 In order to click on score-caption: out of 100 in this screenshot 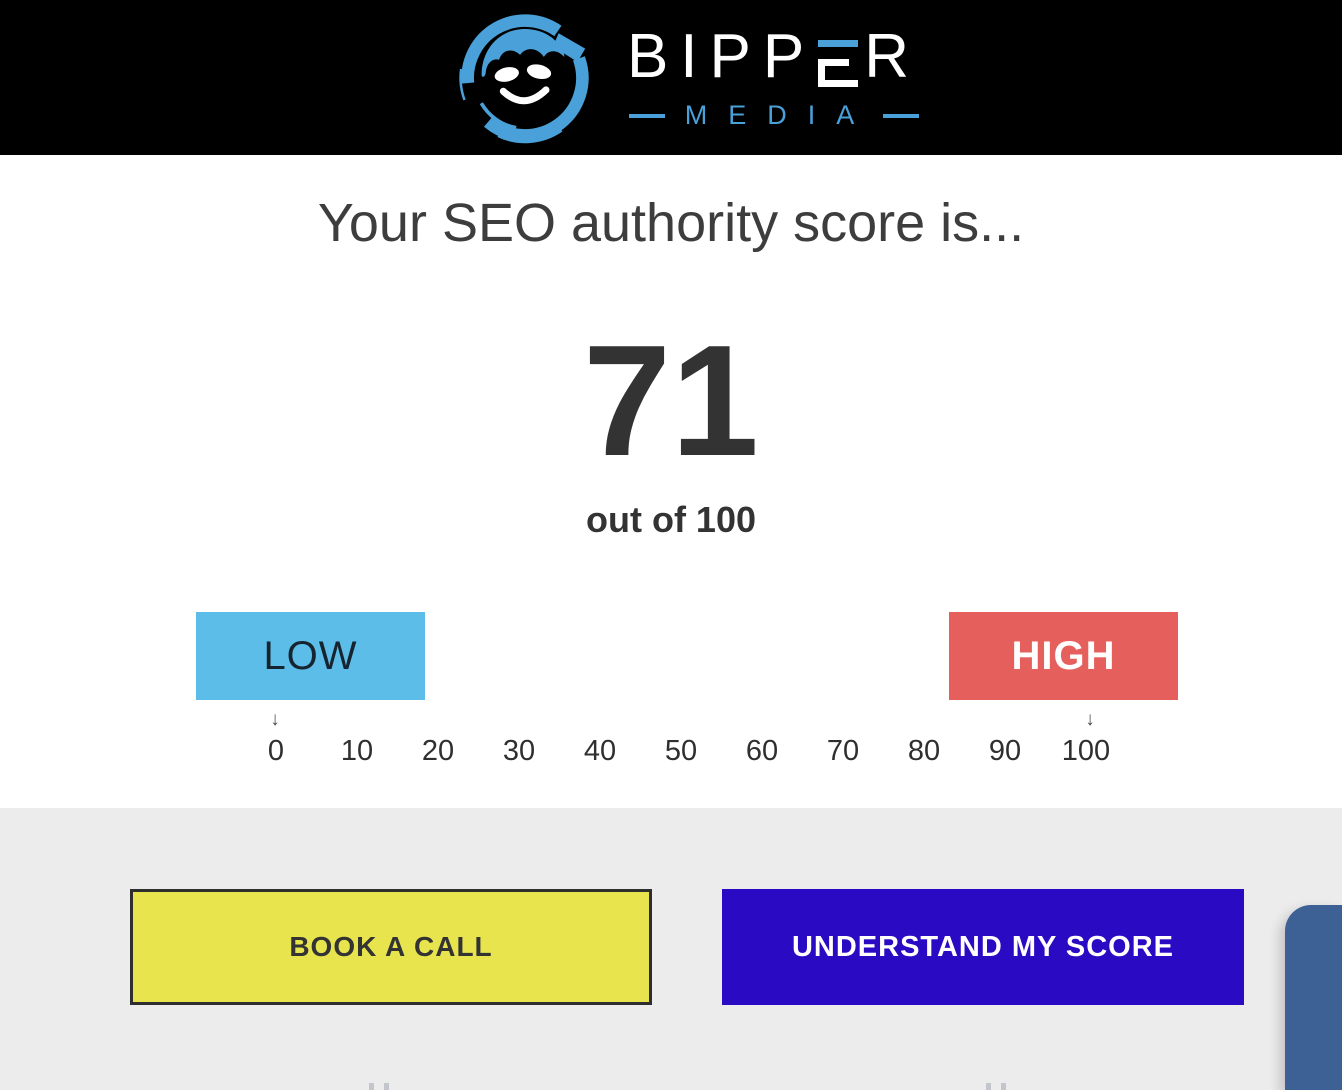, I will do `click(670, 519)`.